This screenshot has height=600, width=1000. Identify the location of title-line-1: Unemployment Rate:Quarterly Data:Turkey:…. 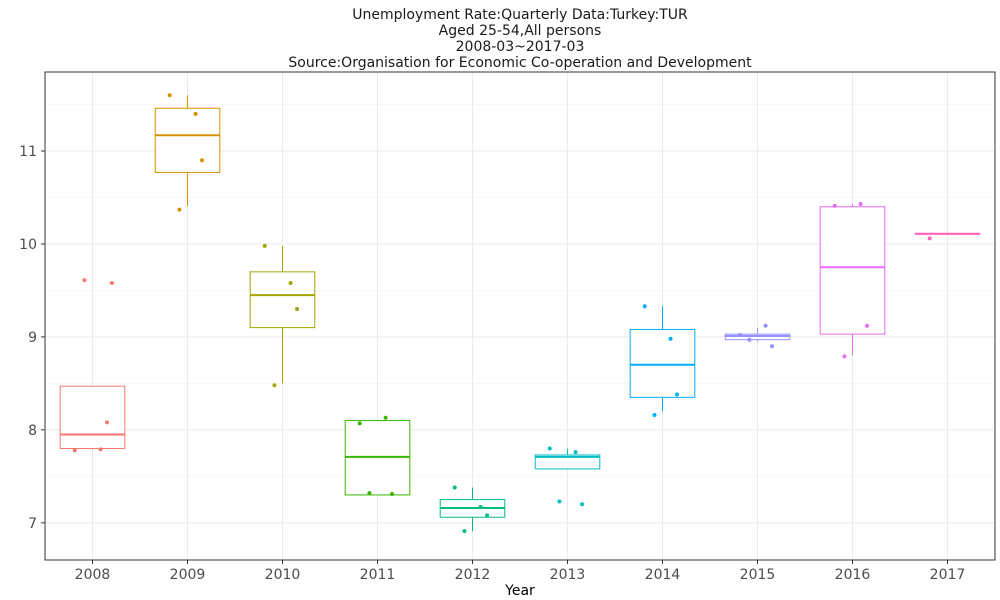
(520, 15).